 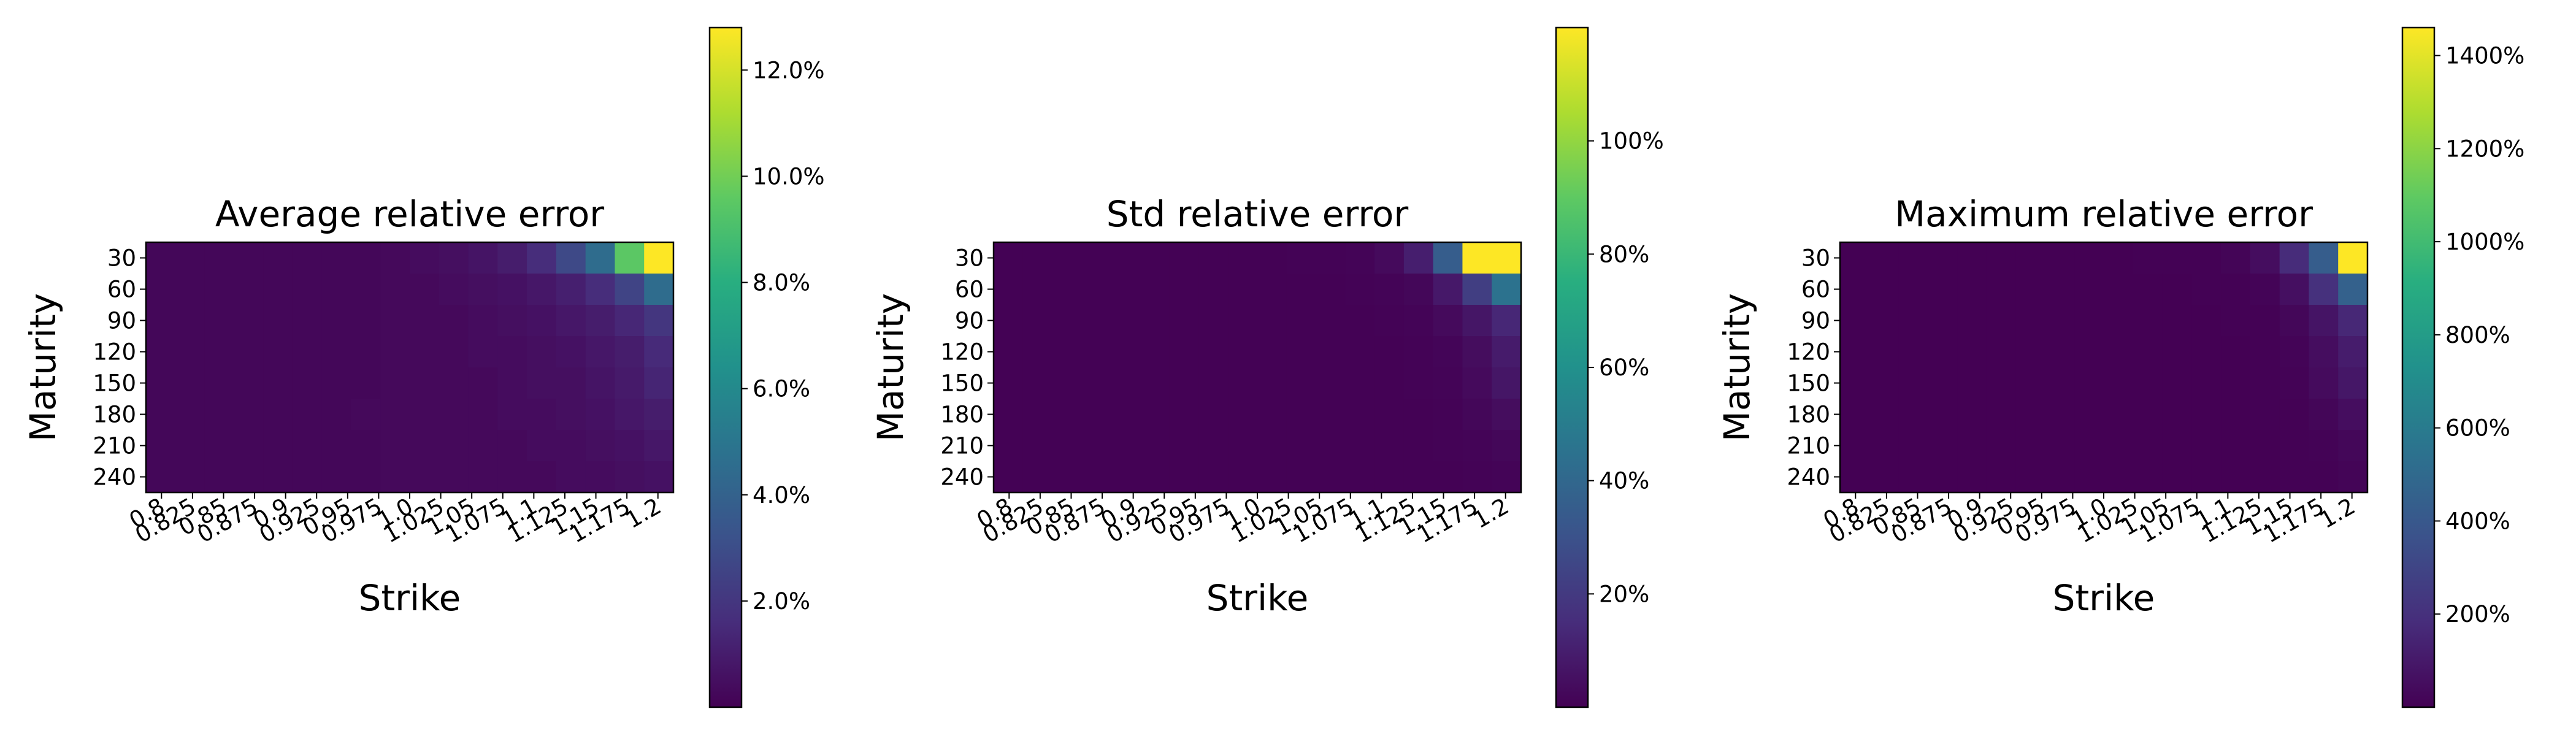 I want to click on colorbar-tick-label: 200%, so click(x=2477, y=614).